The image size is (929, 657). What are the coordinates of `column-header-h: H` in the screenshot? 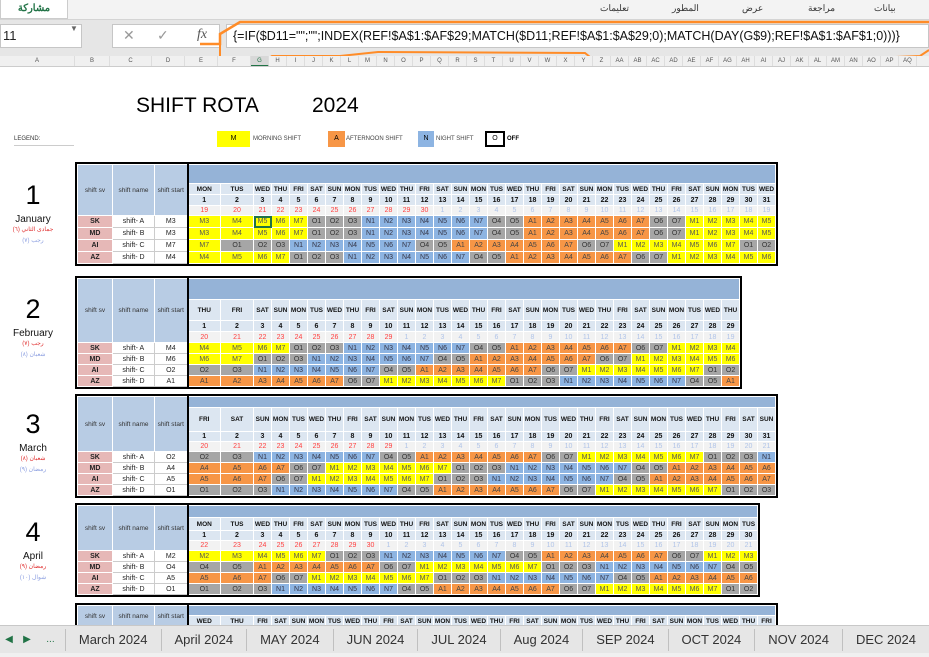 It's located at (278, 61).